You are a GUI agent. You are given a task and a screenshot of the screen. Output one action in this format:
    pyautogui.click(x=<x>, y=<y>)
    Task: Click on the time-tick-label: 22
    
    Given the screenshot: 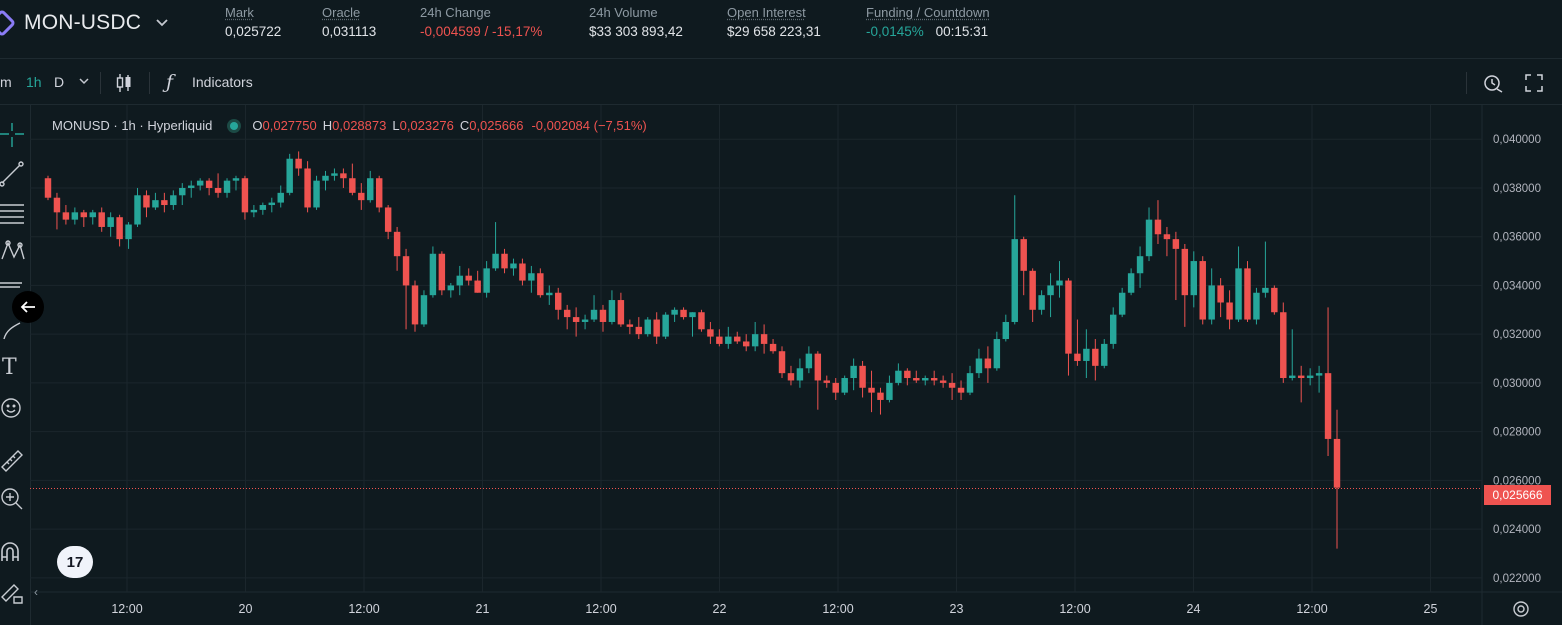 What is the action you would take?
    pyautogui.click(x=720, y=609)
    